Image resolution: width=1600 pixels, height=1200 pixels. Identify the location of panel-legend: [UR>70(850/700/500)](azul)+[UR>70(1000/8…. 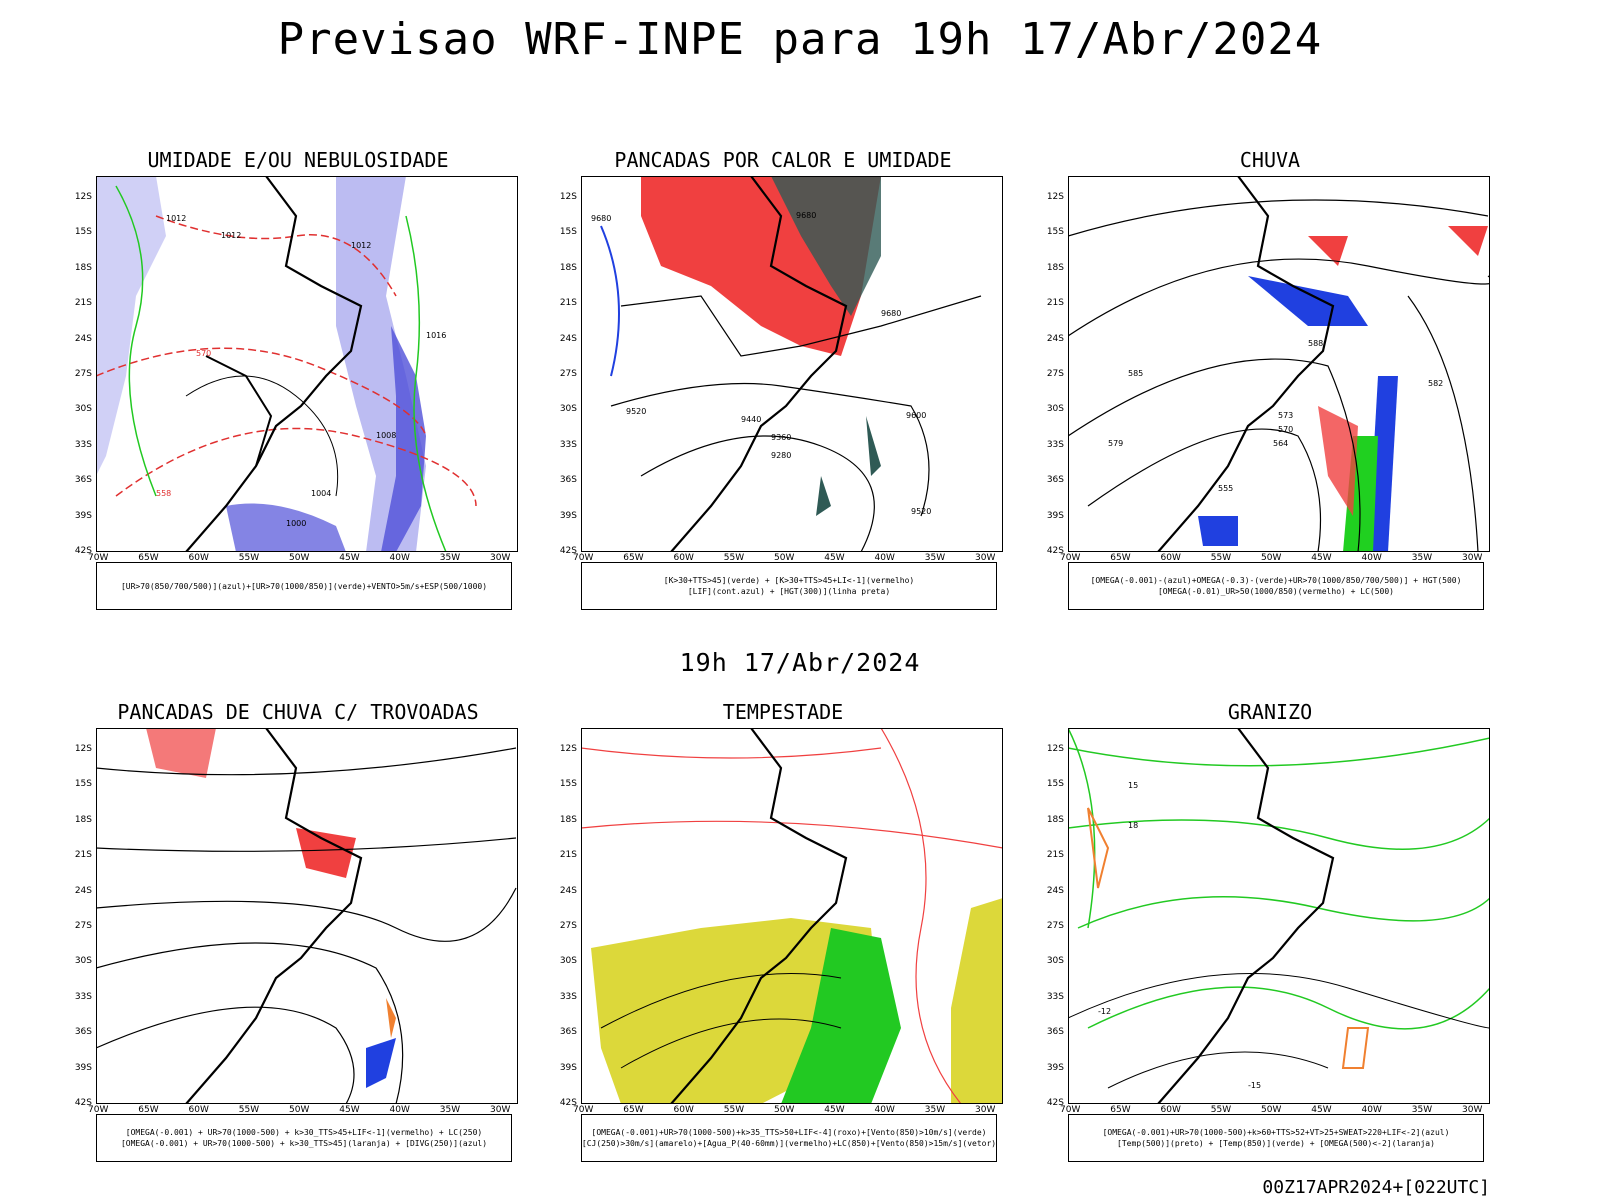
(304, 586).